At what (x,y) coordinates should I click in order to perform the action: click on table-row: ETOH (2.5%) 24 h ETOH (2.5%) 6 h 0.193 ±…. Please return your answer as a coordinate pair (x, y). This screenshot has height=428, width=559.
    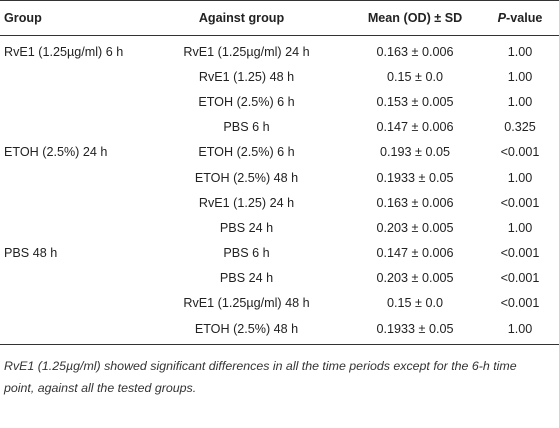
    Looking at the image, I should click on (279, 152).